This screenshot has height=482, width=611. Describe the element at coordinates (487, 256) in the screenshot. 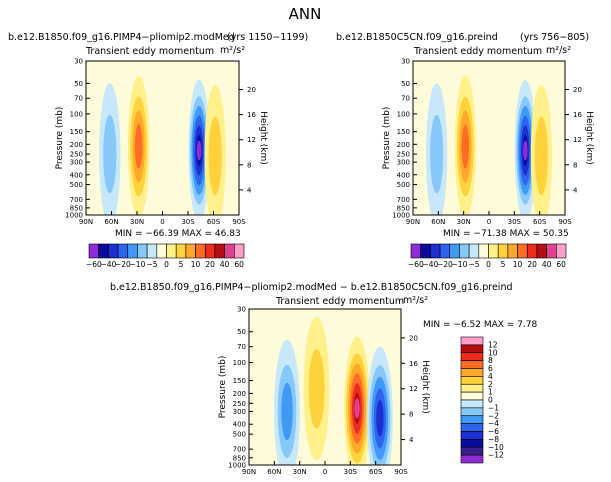

I see `right-colorbar: −60−40−20−10 −5 0 5 10 20 40 60` at that location.